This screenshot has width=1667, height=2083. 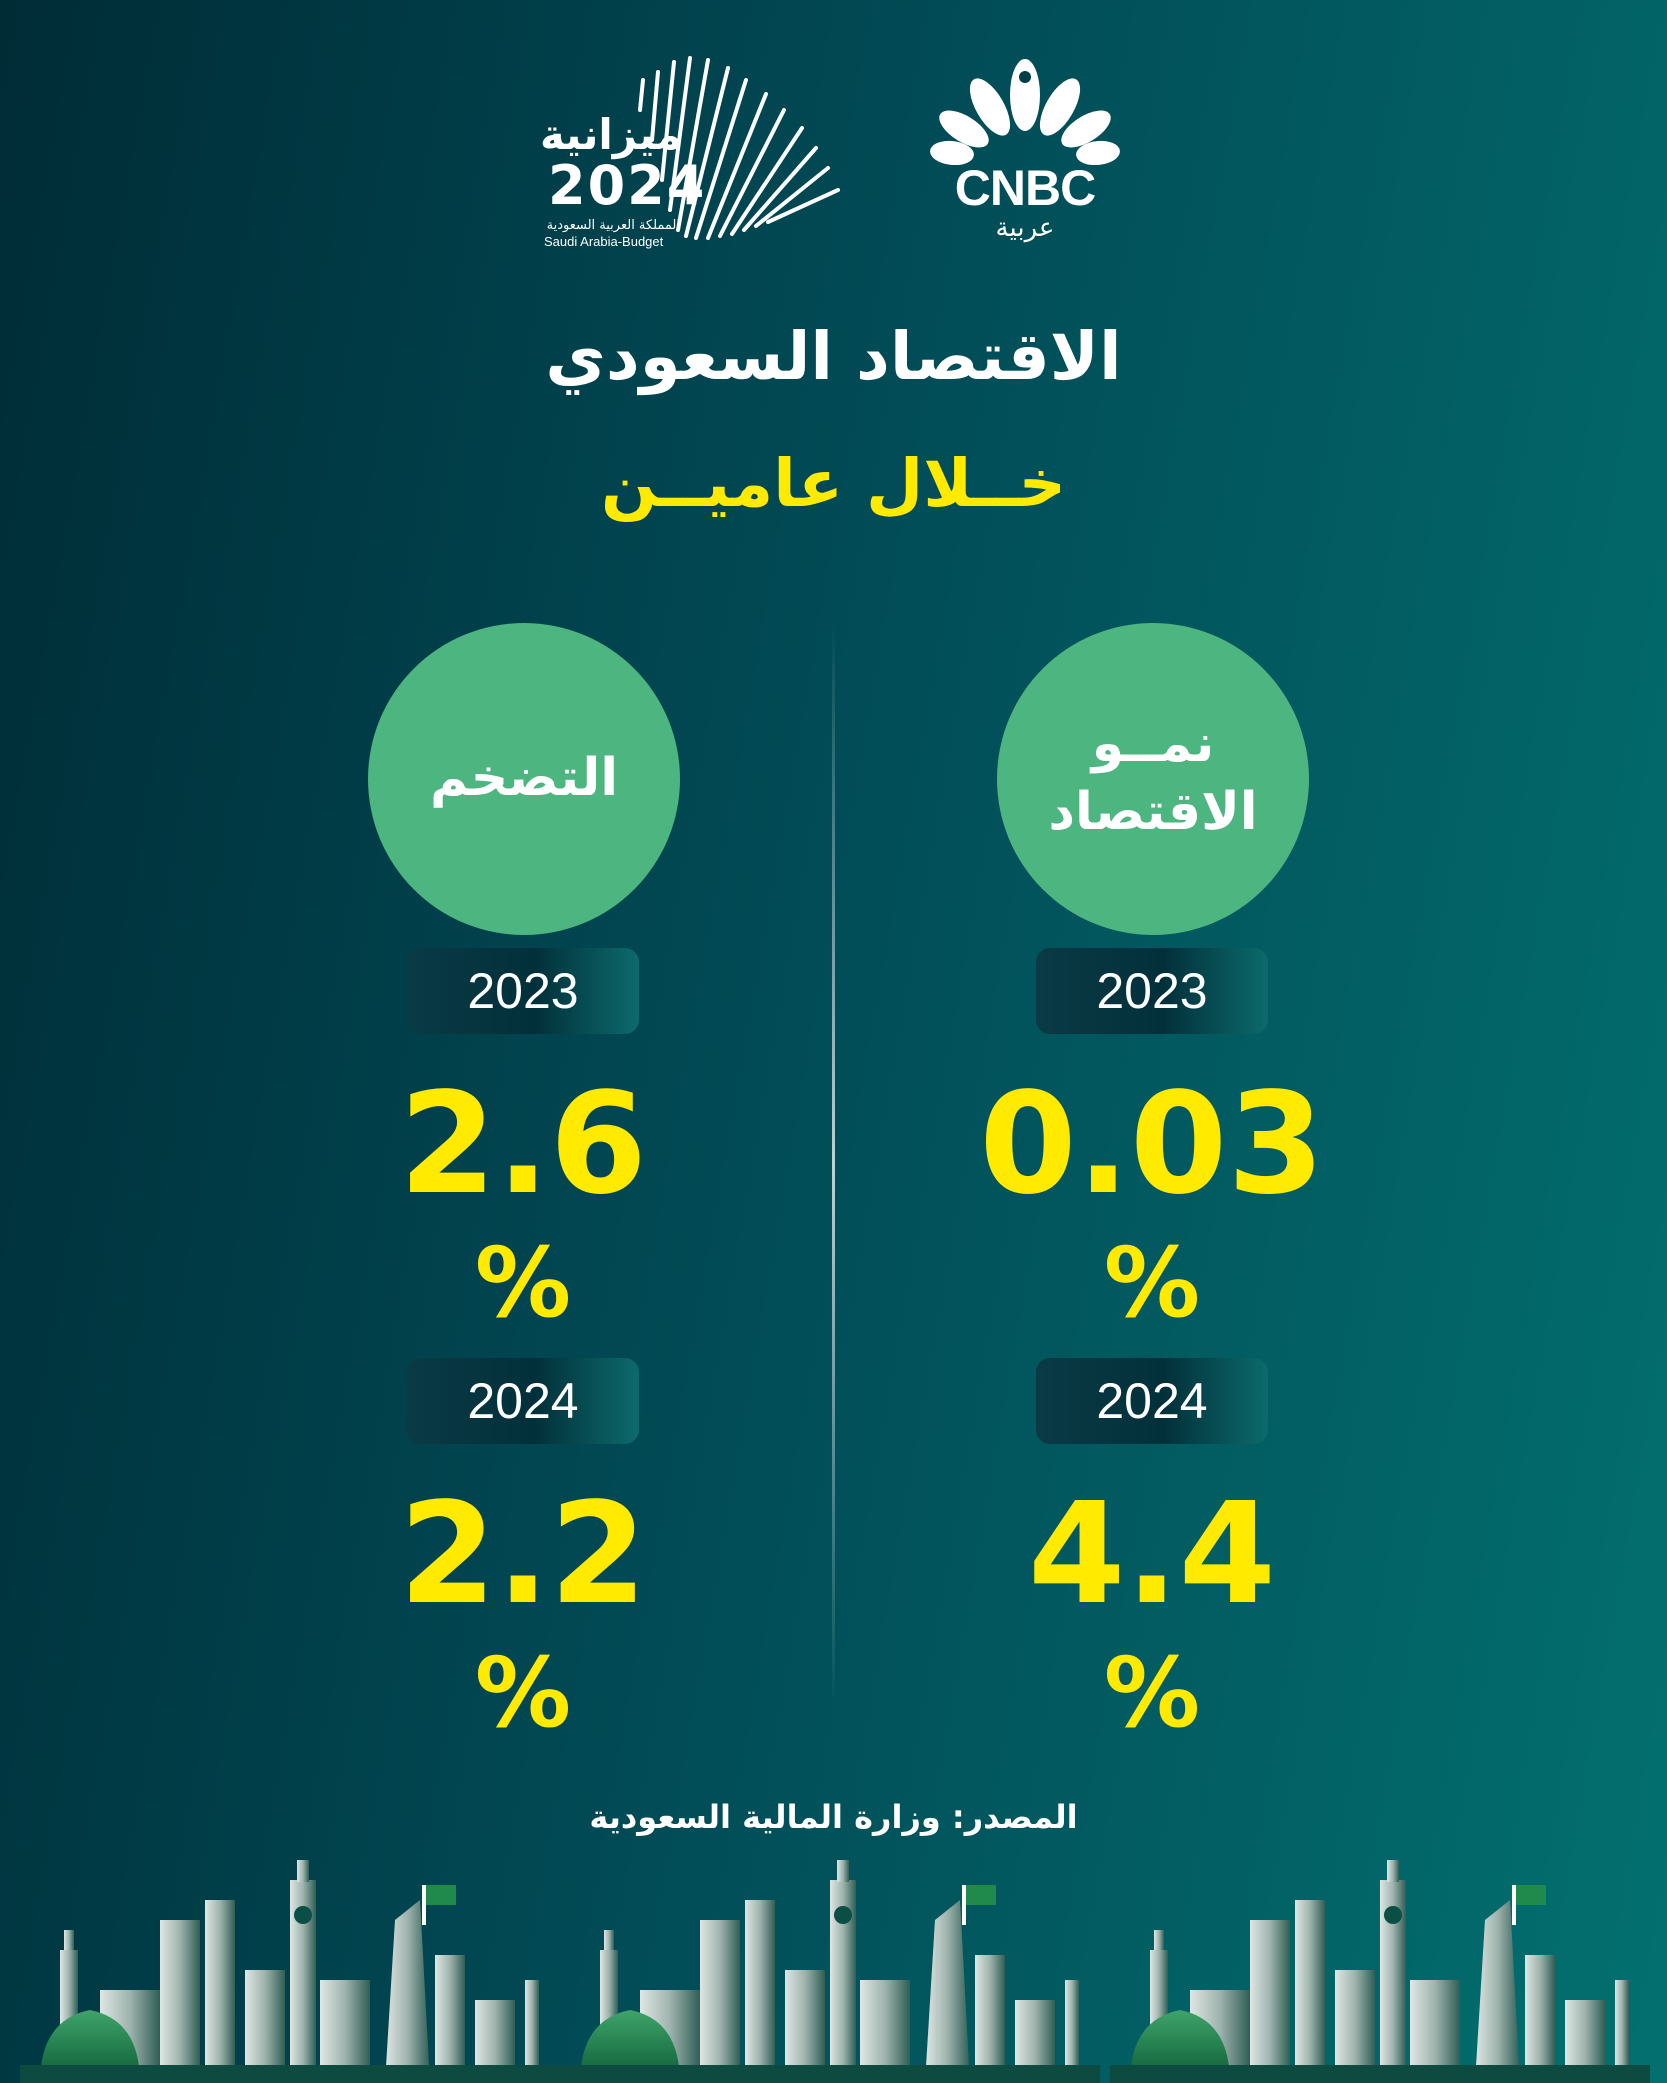 I want to click on budget-subtitle-en: Saudi Arabia-Budget, so click(x=604, y=241).